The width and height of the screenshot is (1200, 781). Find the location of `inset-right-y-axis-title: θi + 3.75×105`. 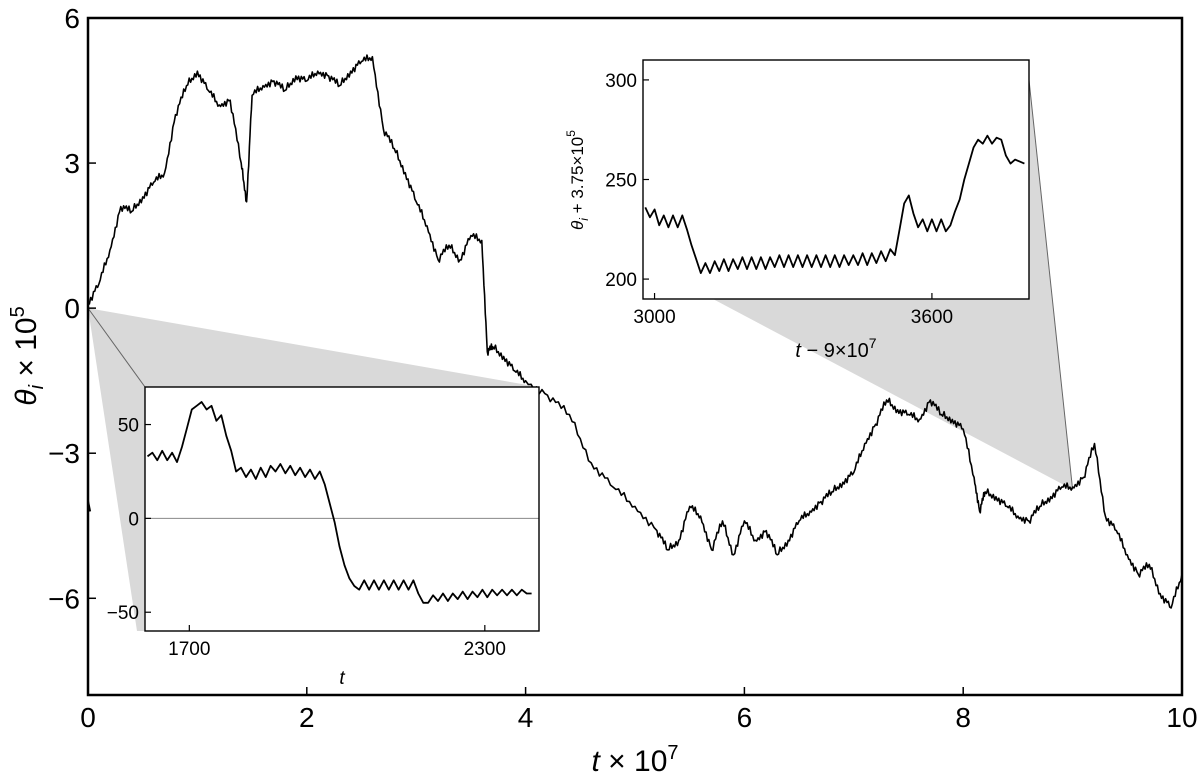

inset-right-y-axis-title: θi + 3.75×105 is located at coordinates (577, 180).